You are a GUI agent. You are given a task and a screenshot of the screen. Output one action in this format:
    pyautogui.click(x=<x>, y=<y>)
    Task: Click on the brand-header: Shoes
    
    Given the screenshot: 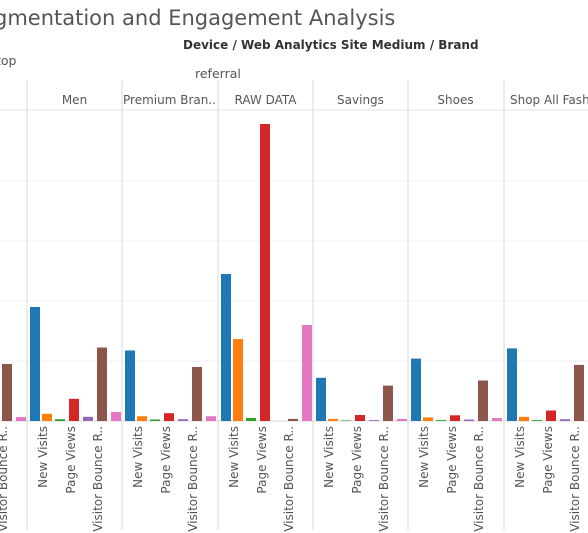 What is the action you would take?
    pyautogui.click(x=455, y=100)
    